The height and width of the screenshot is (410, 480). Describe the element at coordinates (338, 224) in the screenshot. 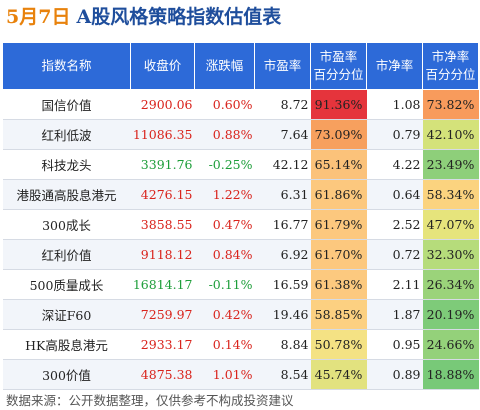

I see `cell-pe-percentile: 61.79%` at that location.